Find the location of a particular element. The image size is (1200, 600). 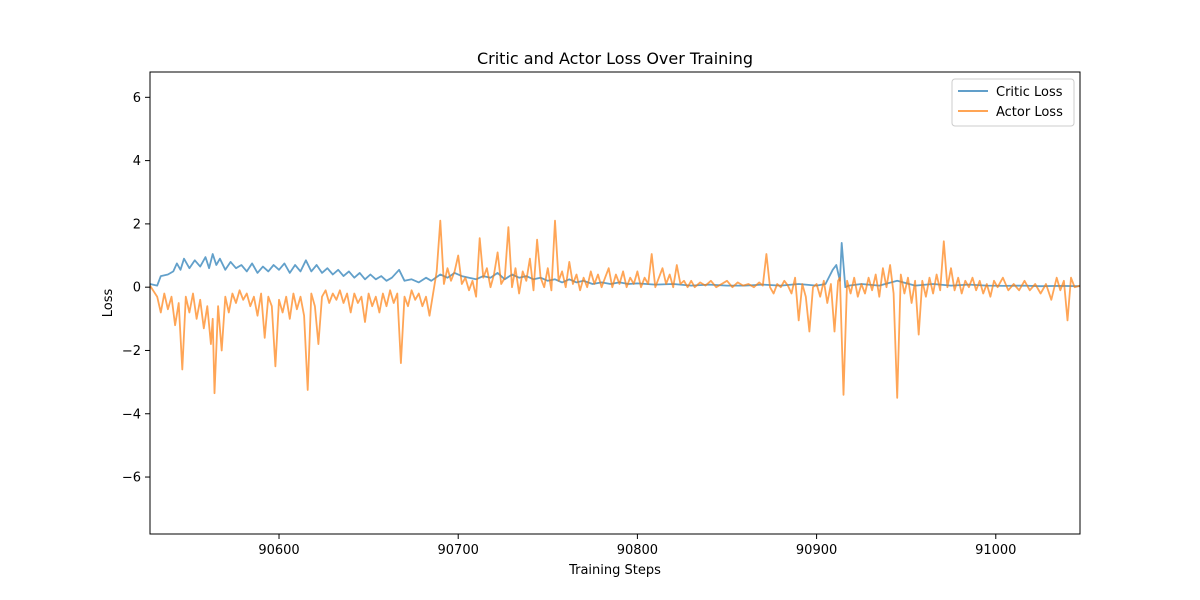

y-tick-label: −4 is located at coordinates (131, 414).